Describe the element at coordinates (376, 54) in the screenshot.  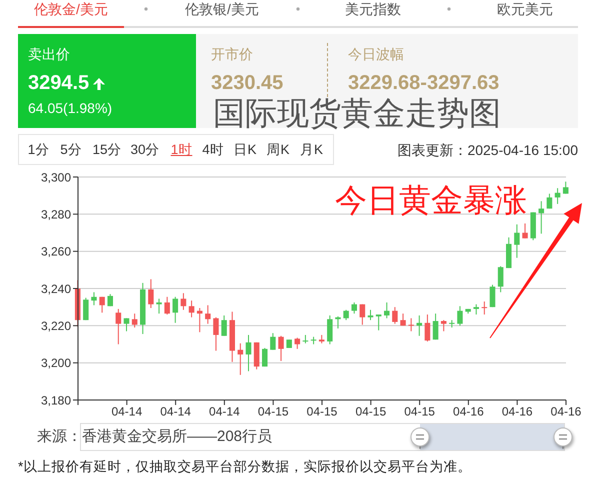
I see `text: 今日波幅` at that location.